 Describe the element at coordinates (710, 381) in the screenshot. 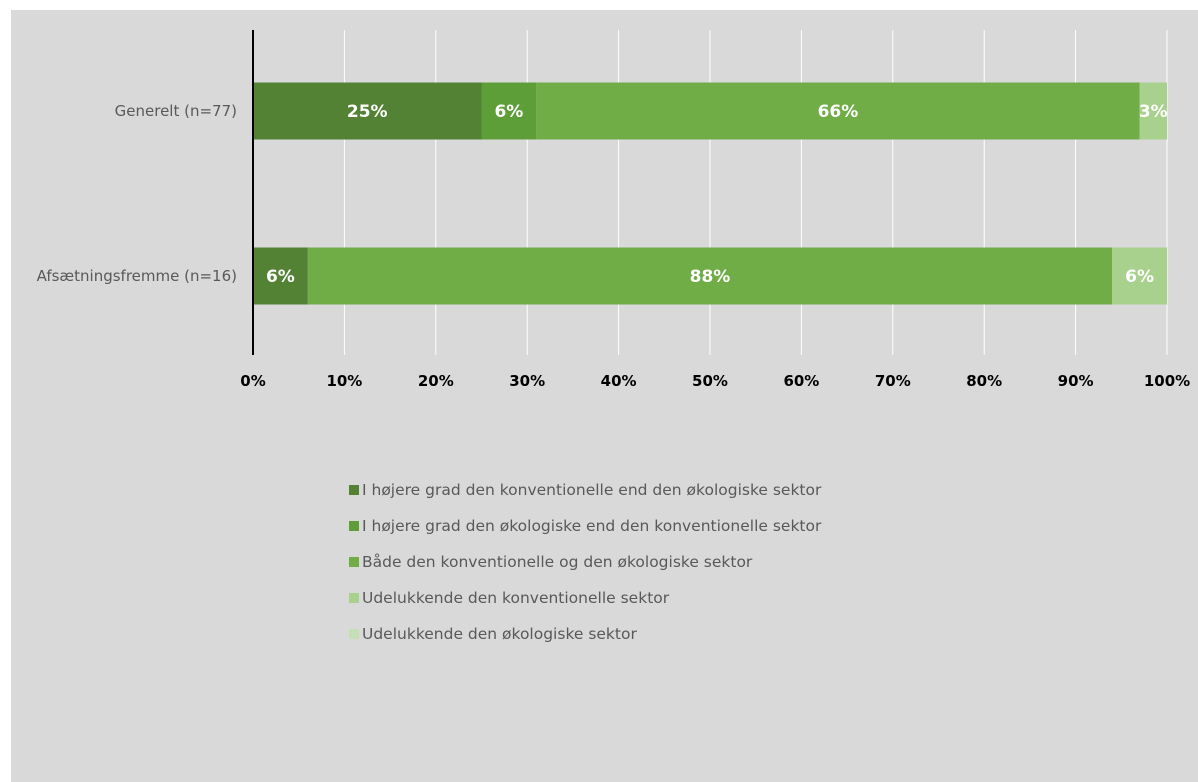

I see `x-tick-label: 50%` at that location.